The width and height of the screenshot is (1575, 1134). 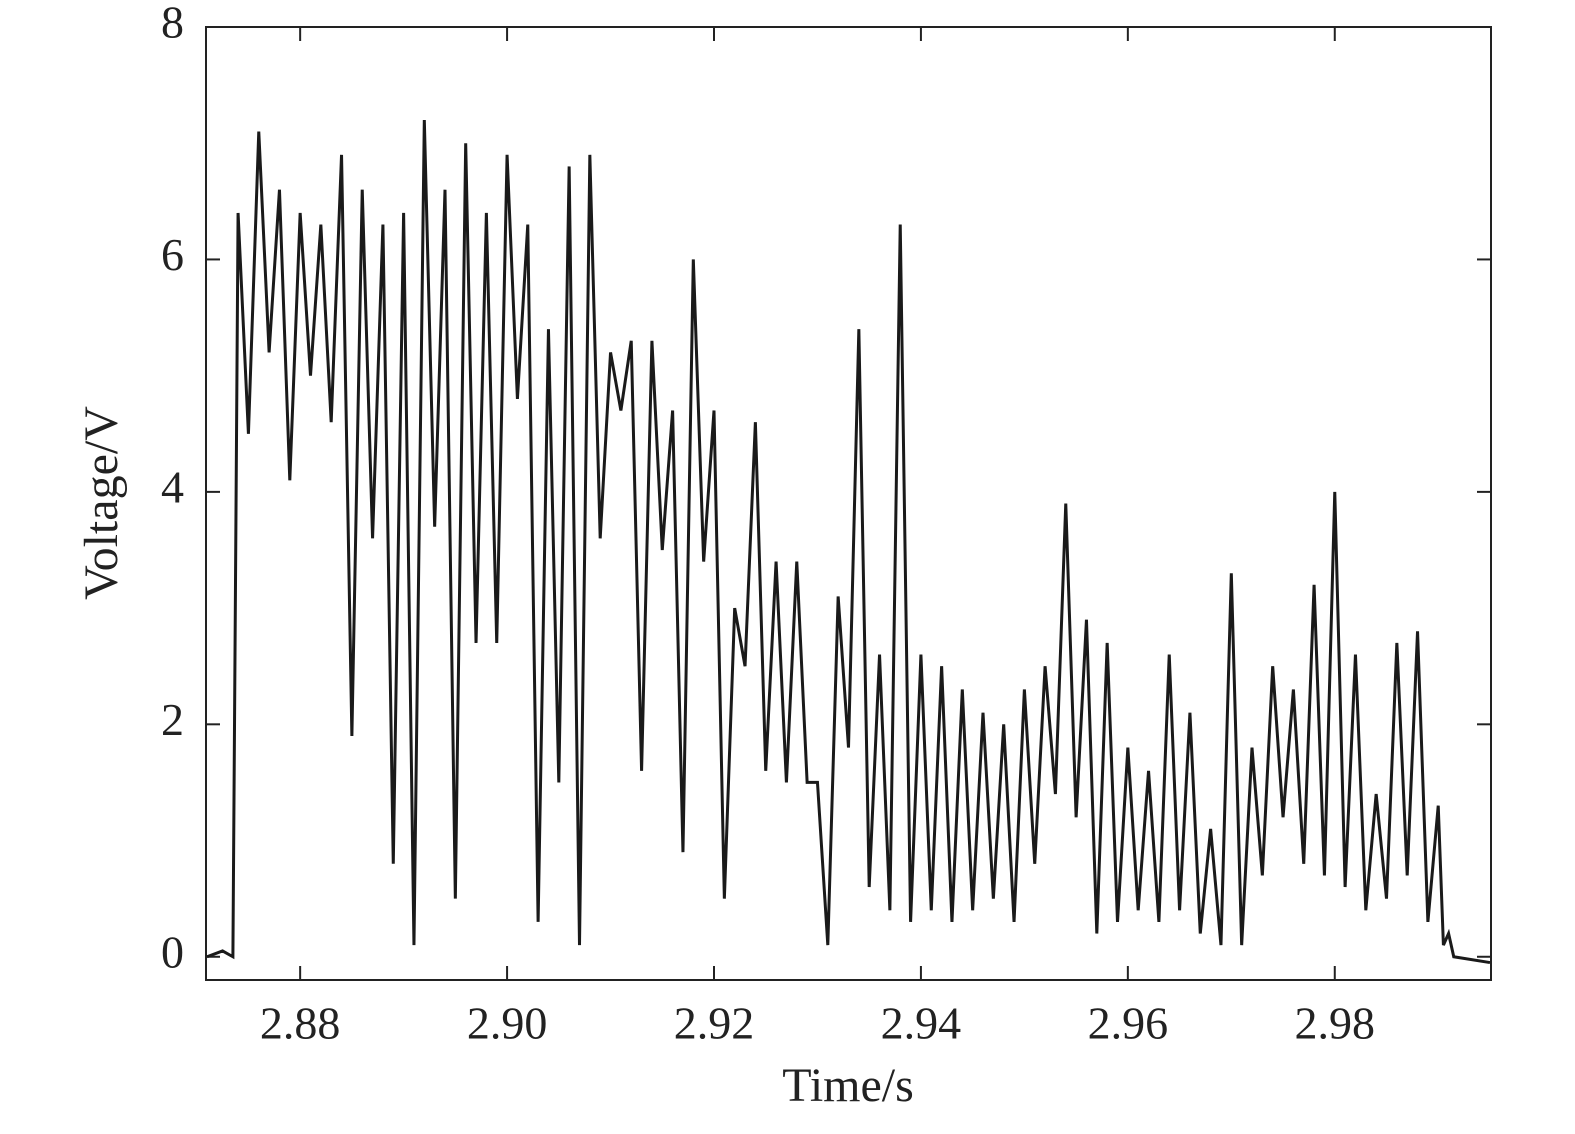 What do you see at coordinates (172, 719) in the screenshot?
I see `y-tick-label: 2` at bounding box center [172, 719].